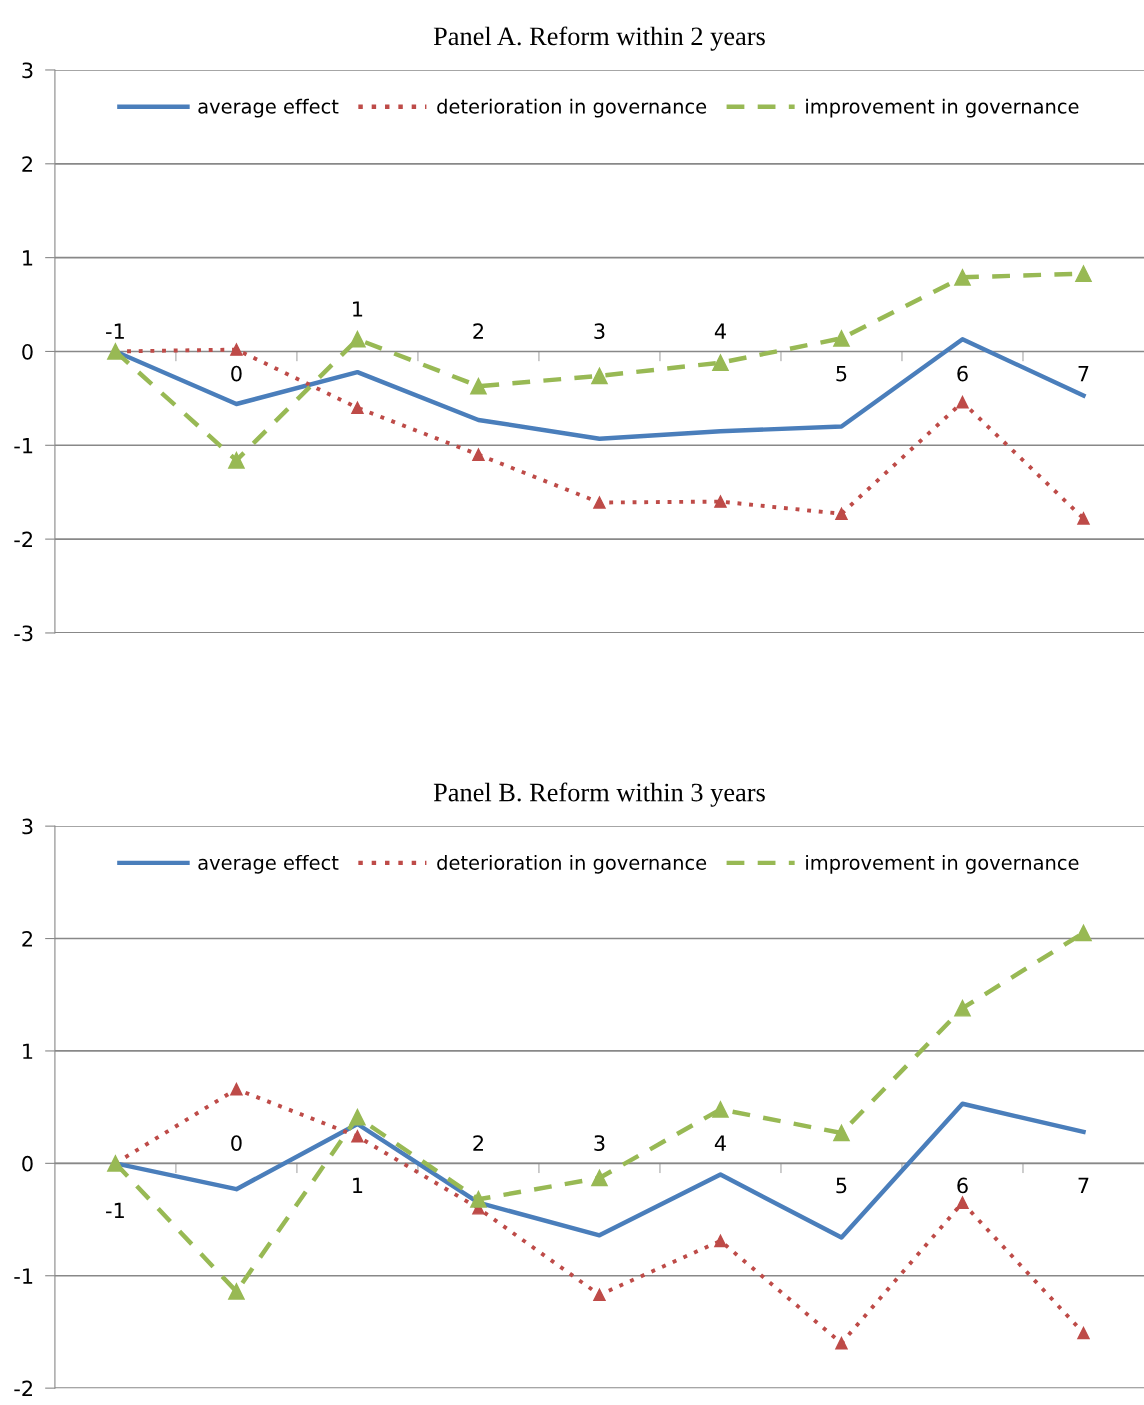  What do you see at coordinates (358, 1185) in the screenshot?
I see `x-tick-label: 1` at bounding box center [358, 1185].